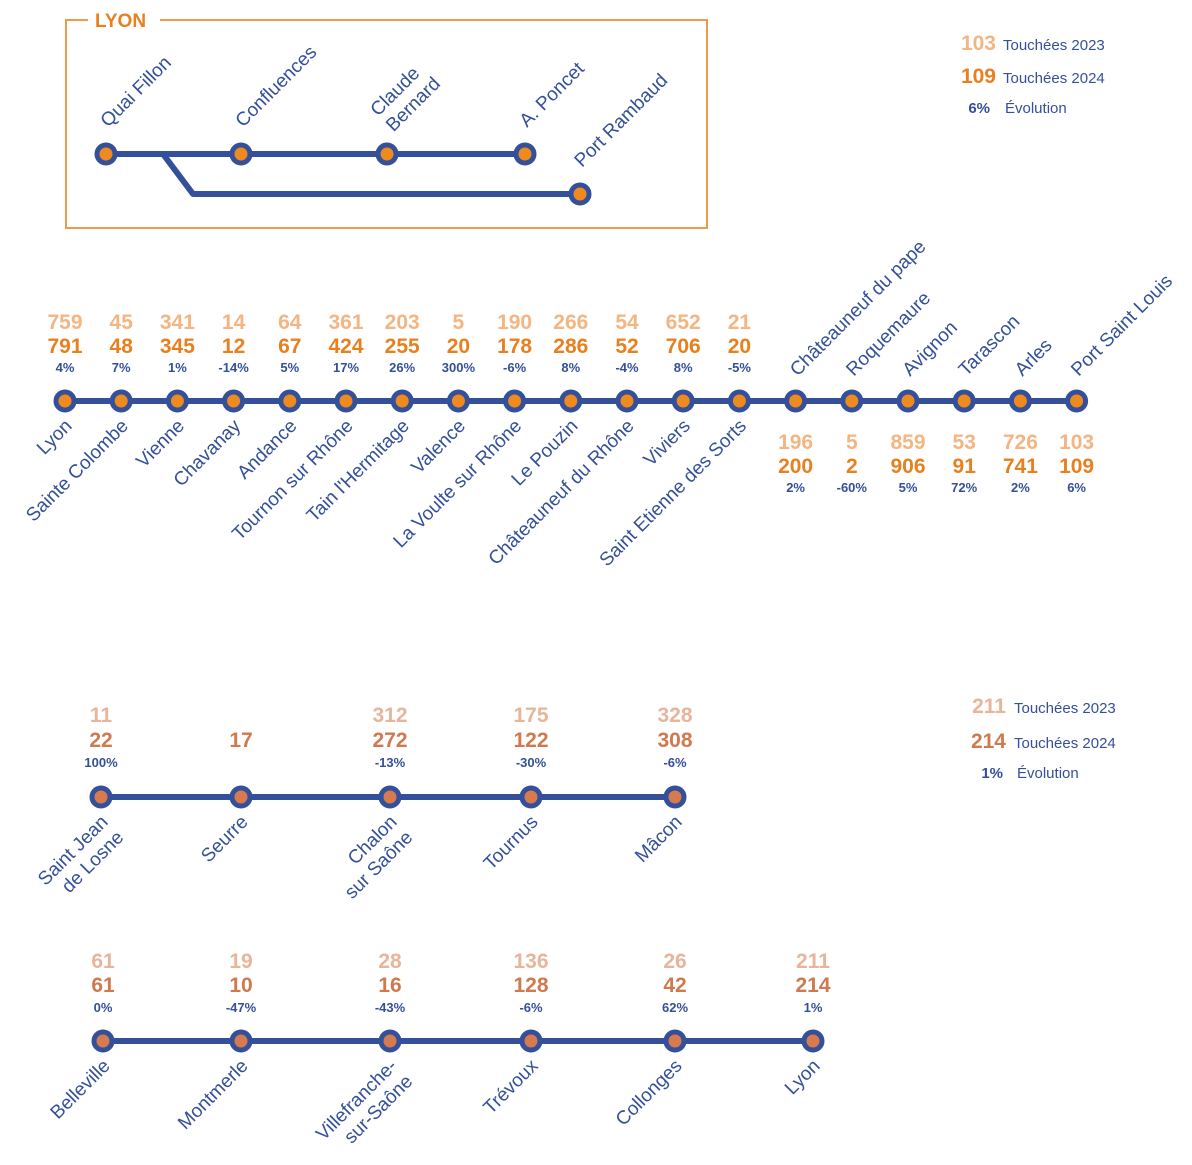 Image resolution: width=1192 pixels, height=1165 pixels. I want to click on rhone-value-2023: 190, so click(514, 322).